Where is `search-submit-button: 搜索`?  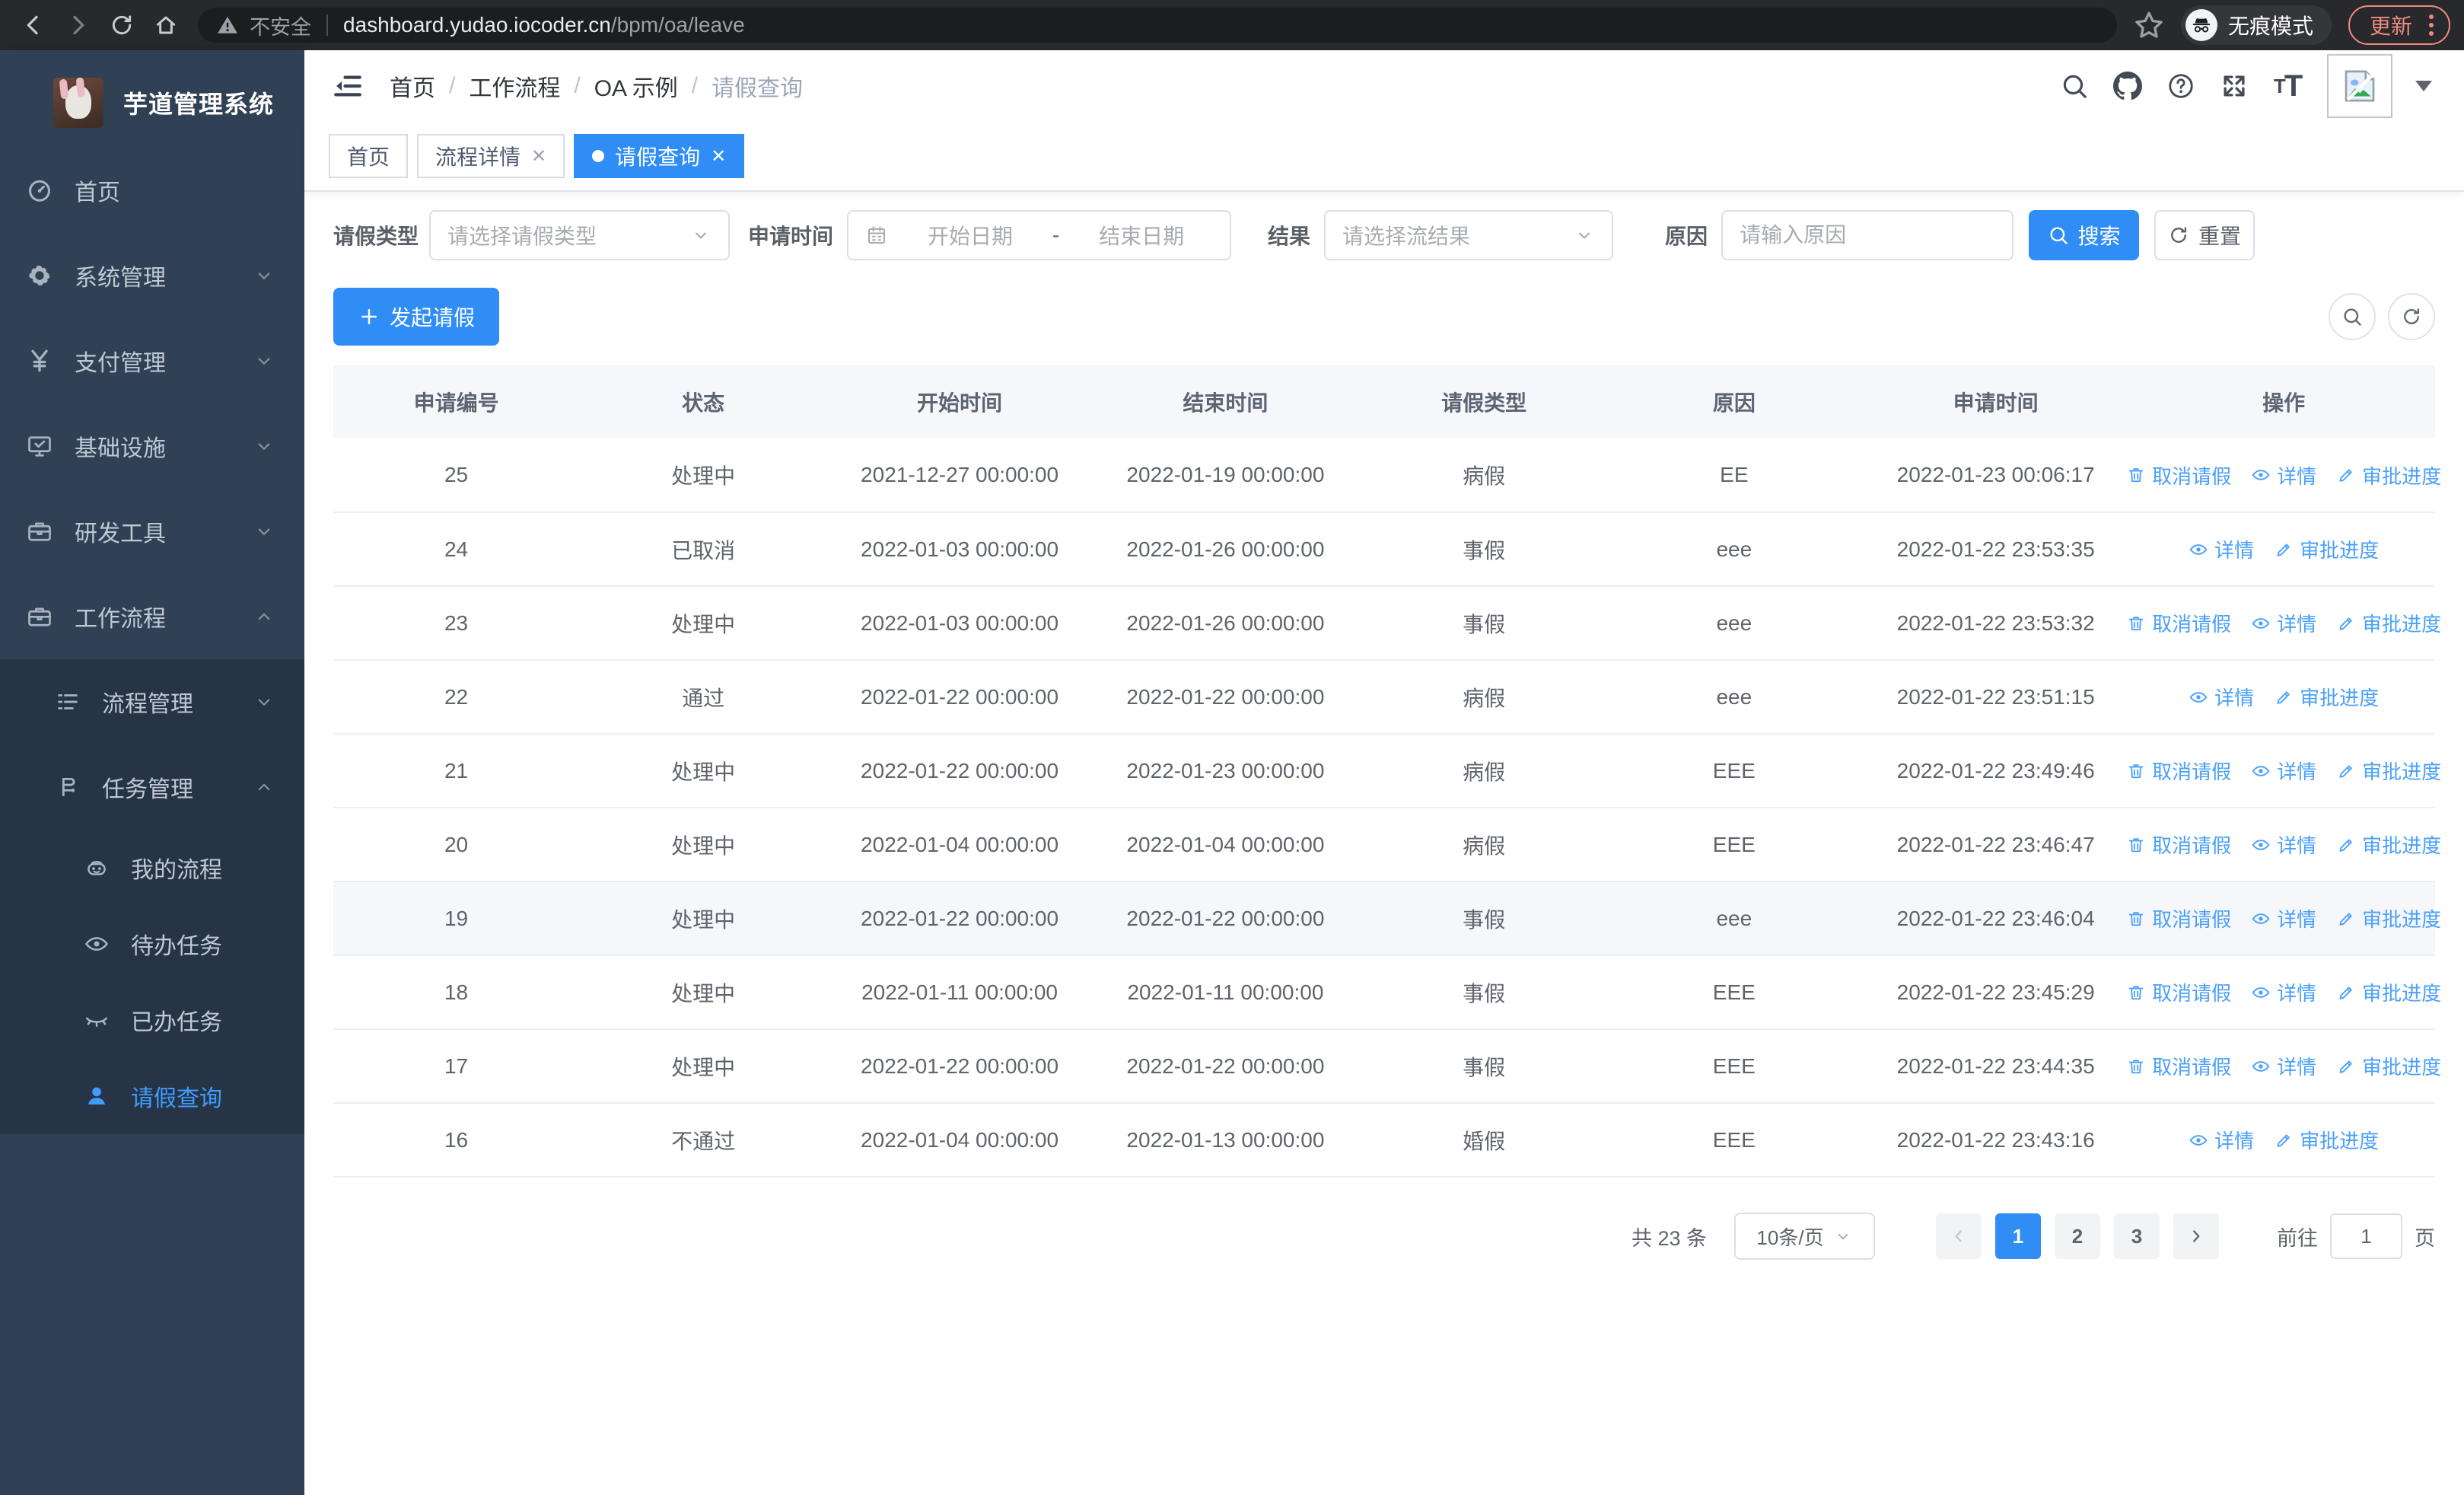
search-submit-button: 搜索 is located at coordinates (2084, 235).